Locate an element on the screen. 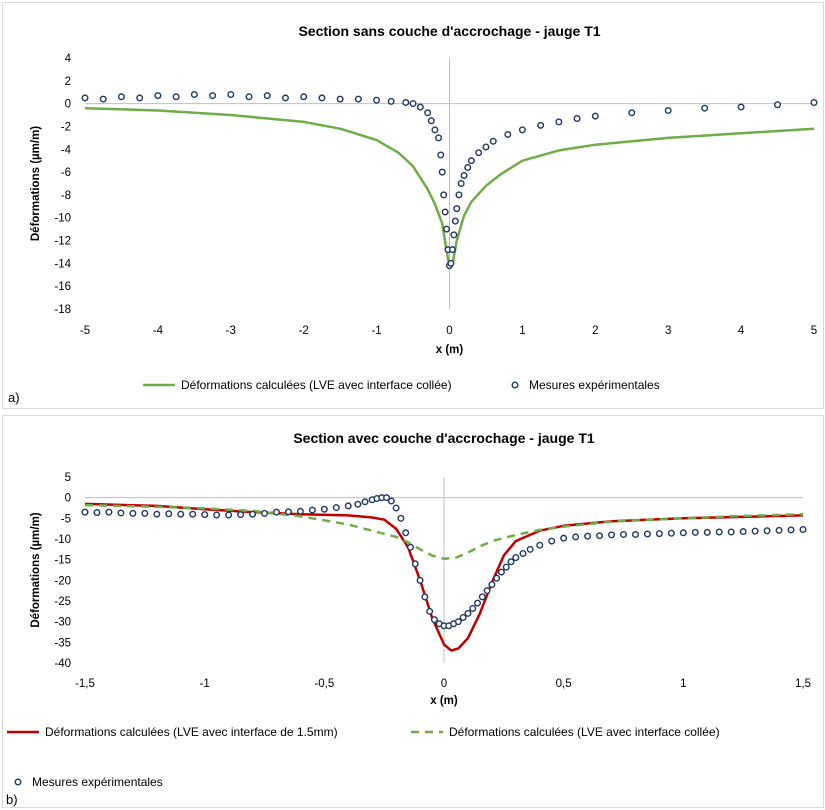 Image resolution: width=825 pixels, height=810 pixels. x-tick-label: 1 is located at coordinates (683, 684).